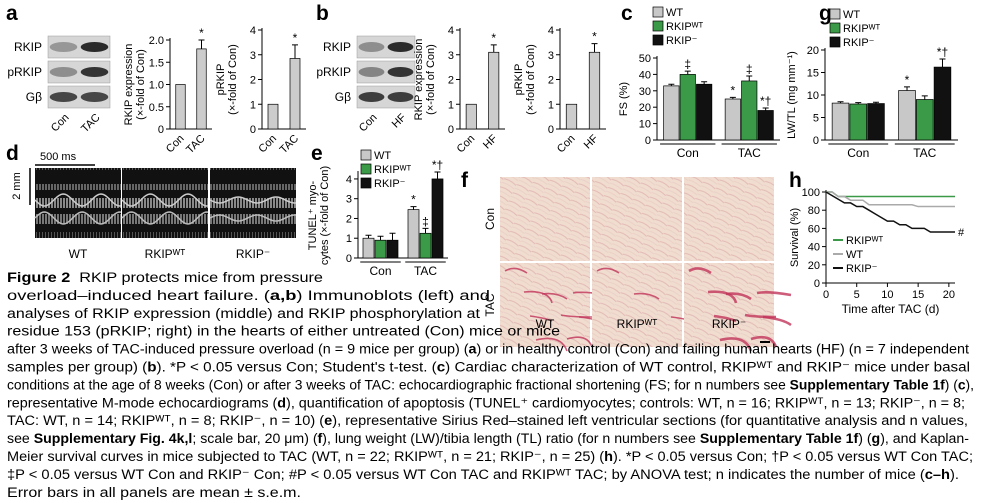 The image size is (981, 503). What do you see at coordinates (490, 219) in the screenshot?
I see `histology-row-label: Con` at bounding box center [490, 219].